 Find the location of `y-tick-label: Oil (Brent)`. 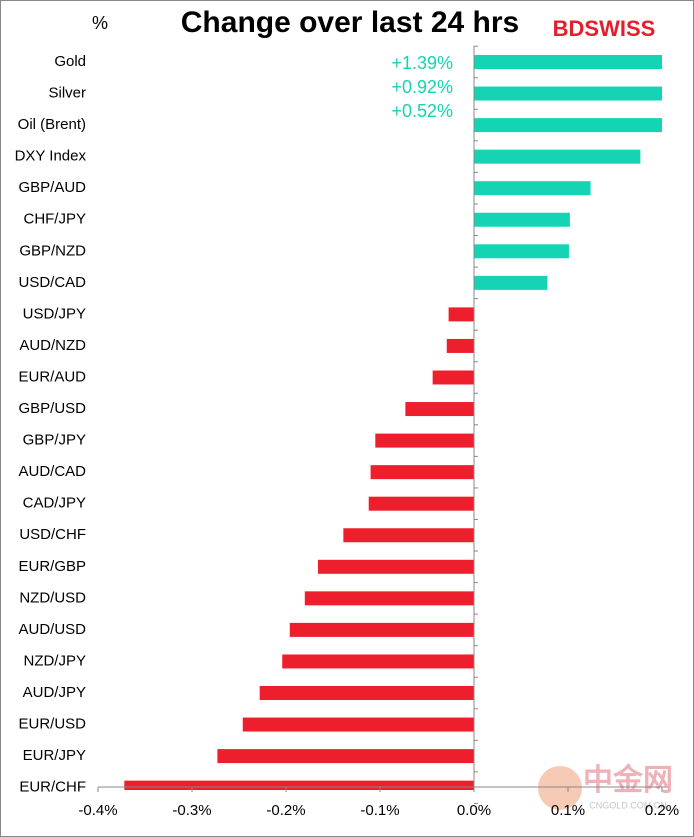

y-tick-label: Oil (Brent) is located at coordinates (52, 124).